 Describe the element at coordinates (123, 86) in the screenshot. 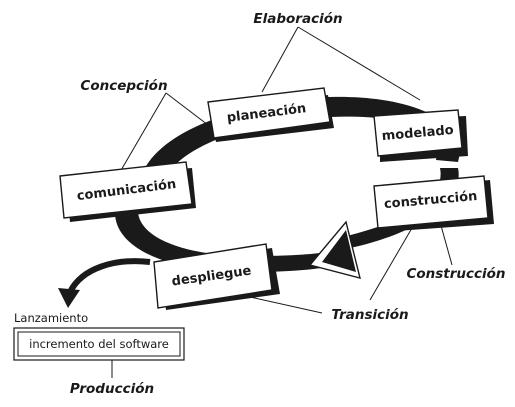

I see `phase-label-concepcion: Concepción` at that location.